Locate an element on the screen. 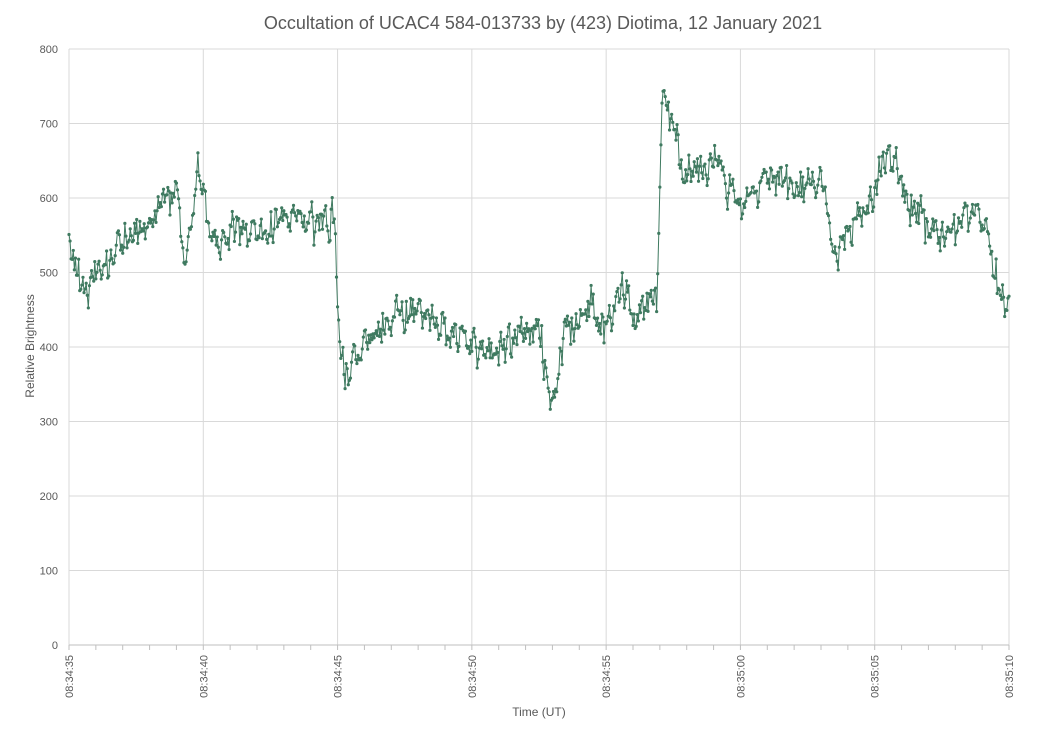 This screenshot has height=732, width=1051. y-tick-label: 100 is located at coordinates (49, 572).